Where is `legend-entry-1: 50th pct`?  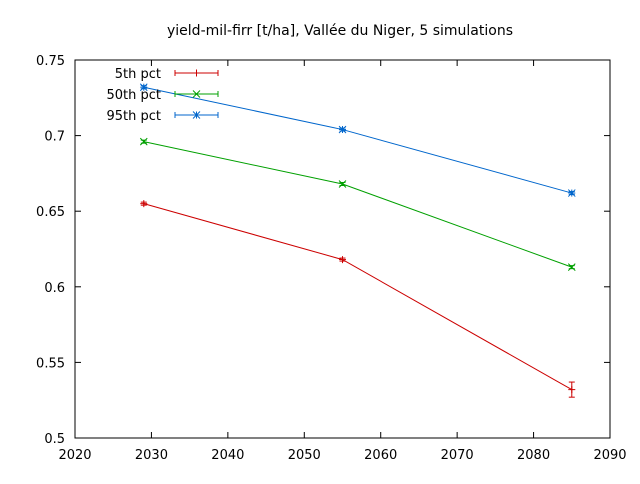
legend-entry-1: 50th pct is located at coordinates (162, 95).